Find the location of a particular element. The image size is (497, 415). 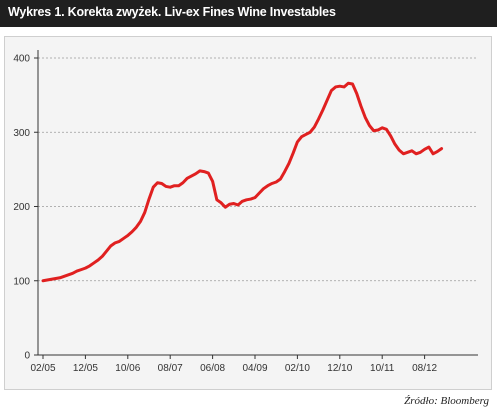

x-tick-label: 12/05 is located at coordinates (85, 368).